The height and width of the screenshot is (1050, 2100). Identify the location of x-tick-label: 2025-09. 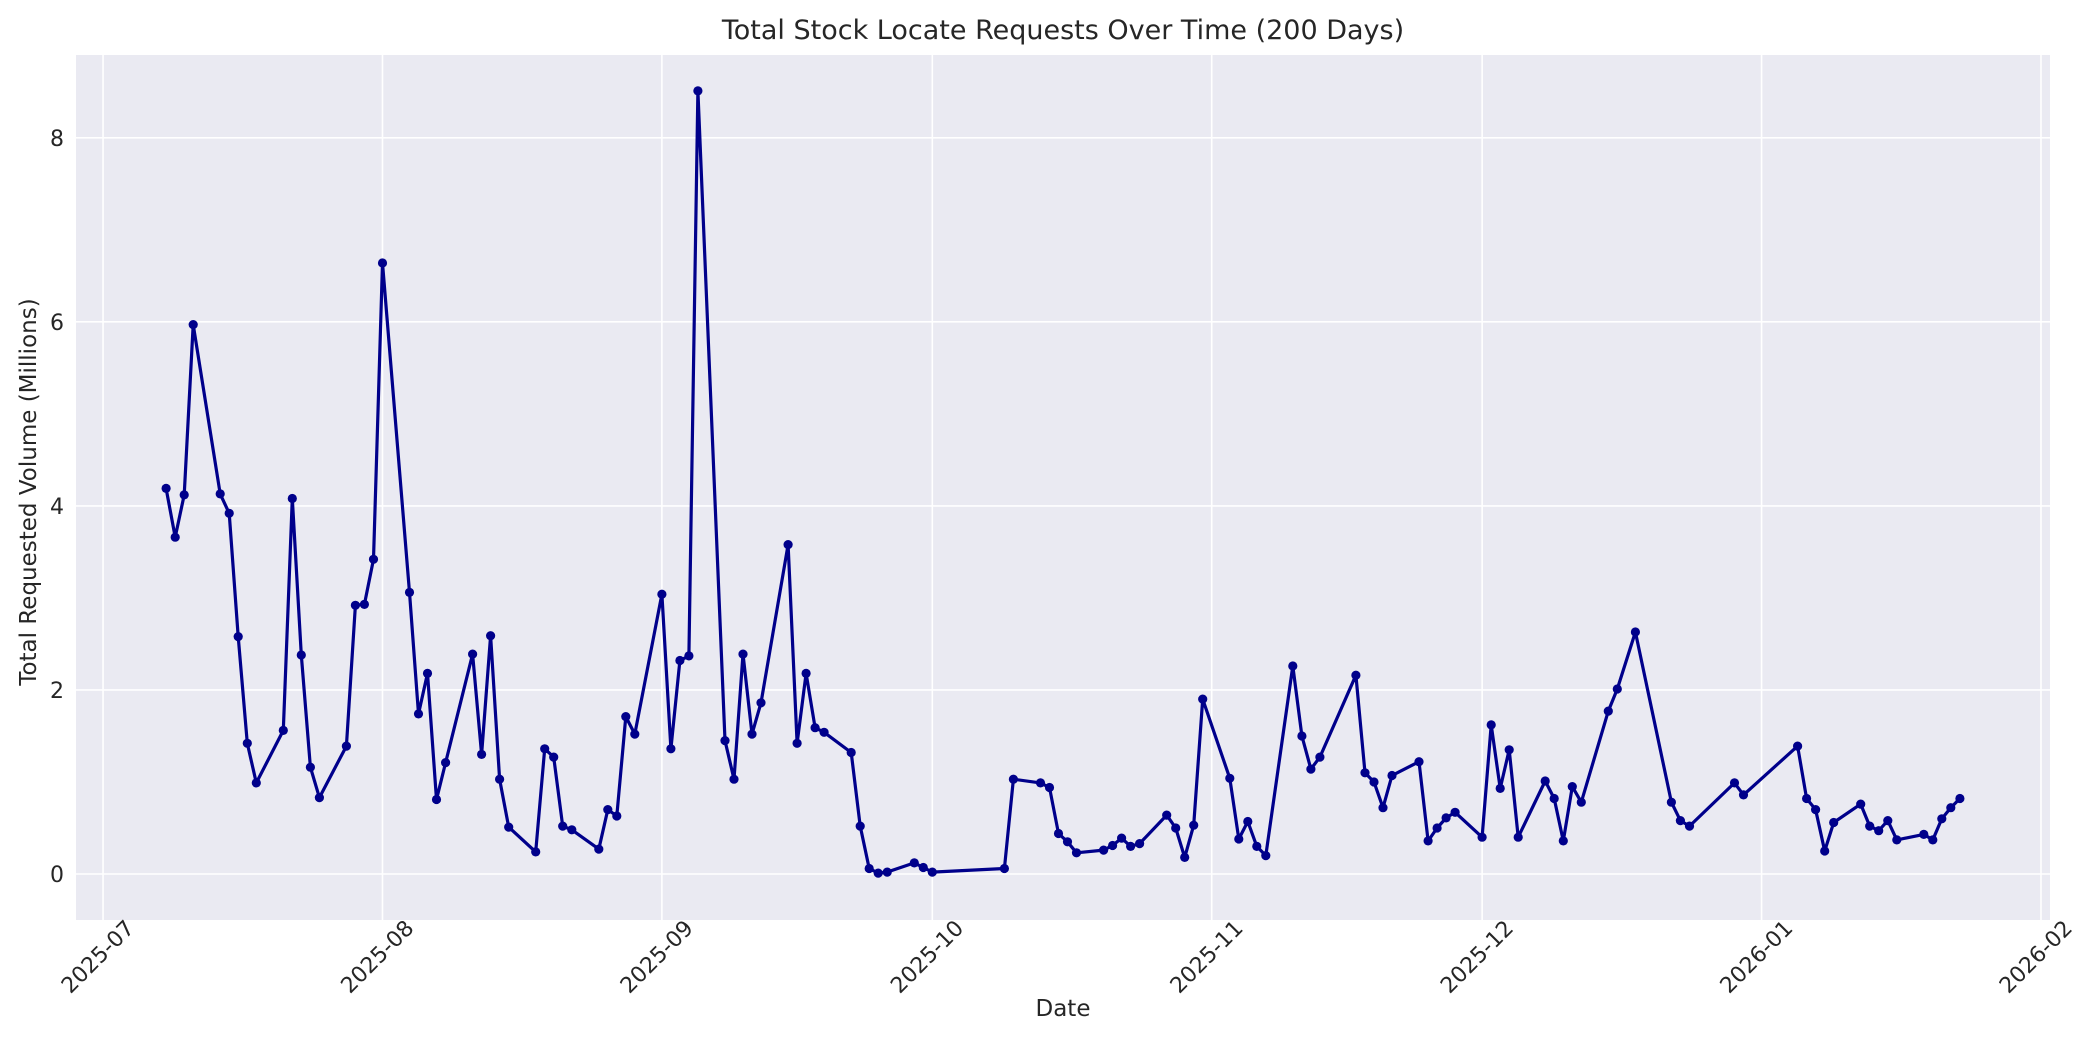
(657, 957).